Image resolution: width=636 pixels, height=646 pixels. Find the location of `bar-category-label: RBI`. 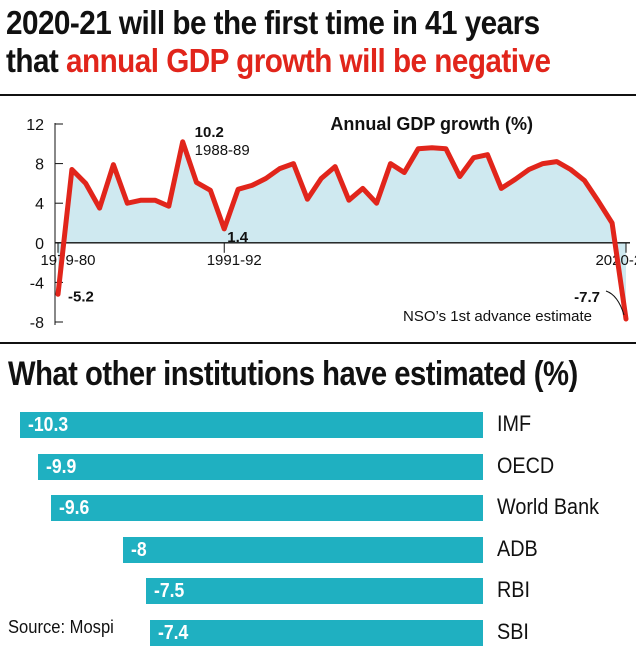

bar-category-label: RBI is located at coordinates (514, 589).